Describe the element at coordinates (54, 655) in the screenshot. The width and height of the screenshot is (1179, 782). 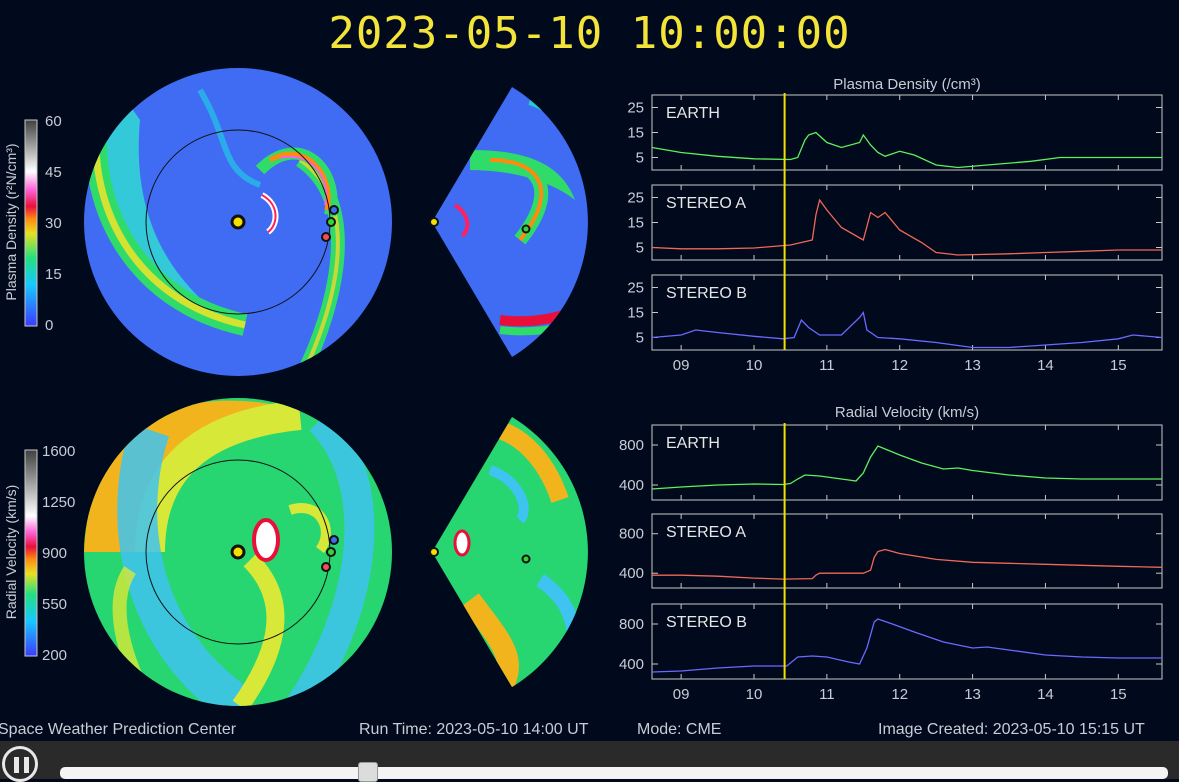
I see `velocity-tick: 200` at that location.